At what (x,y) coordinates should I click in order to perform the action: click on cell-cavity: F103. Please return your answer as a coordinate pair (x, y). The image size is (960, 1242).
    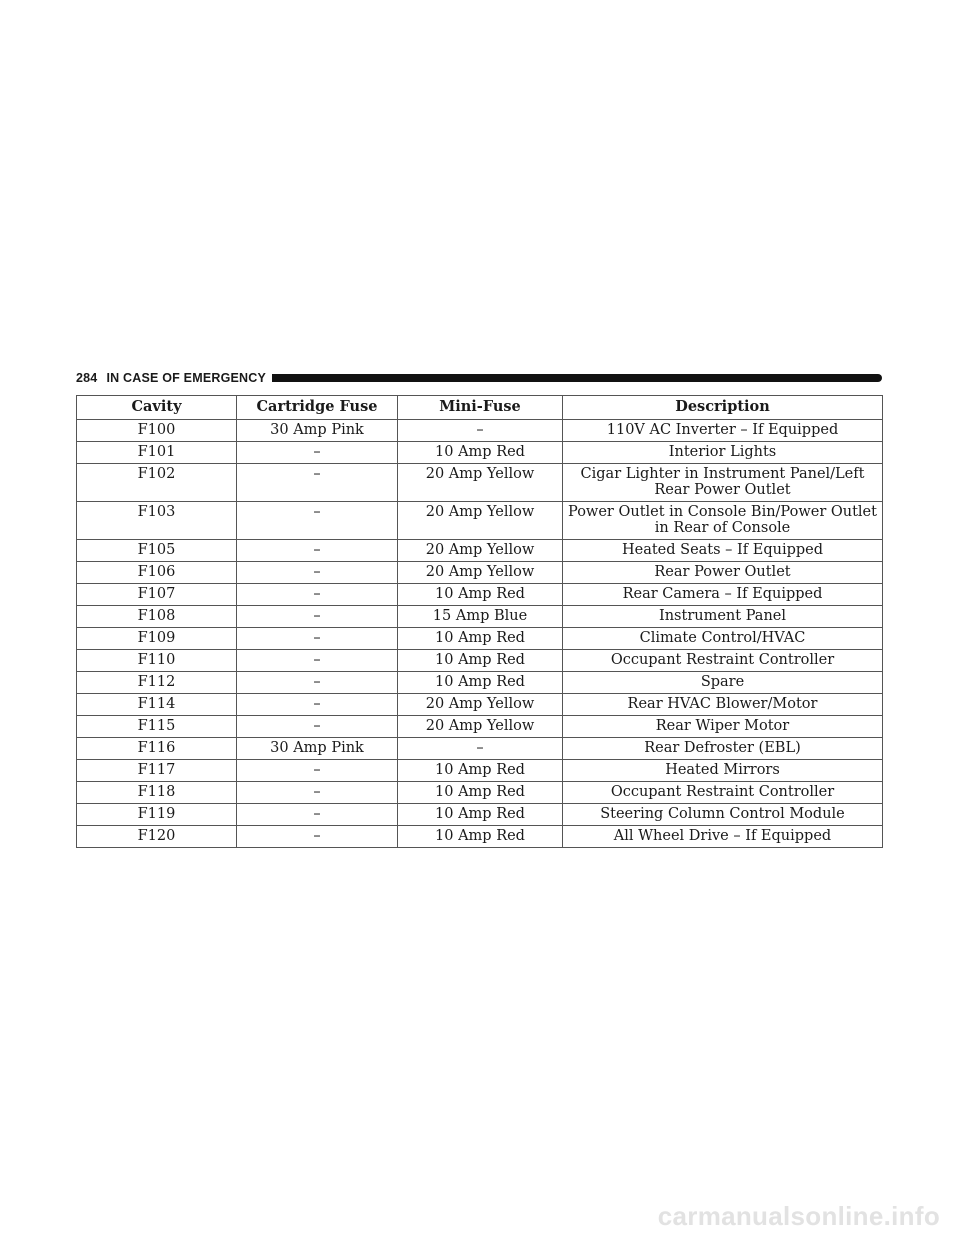
    Looking at the image, I should click on (156, 520).